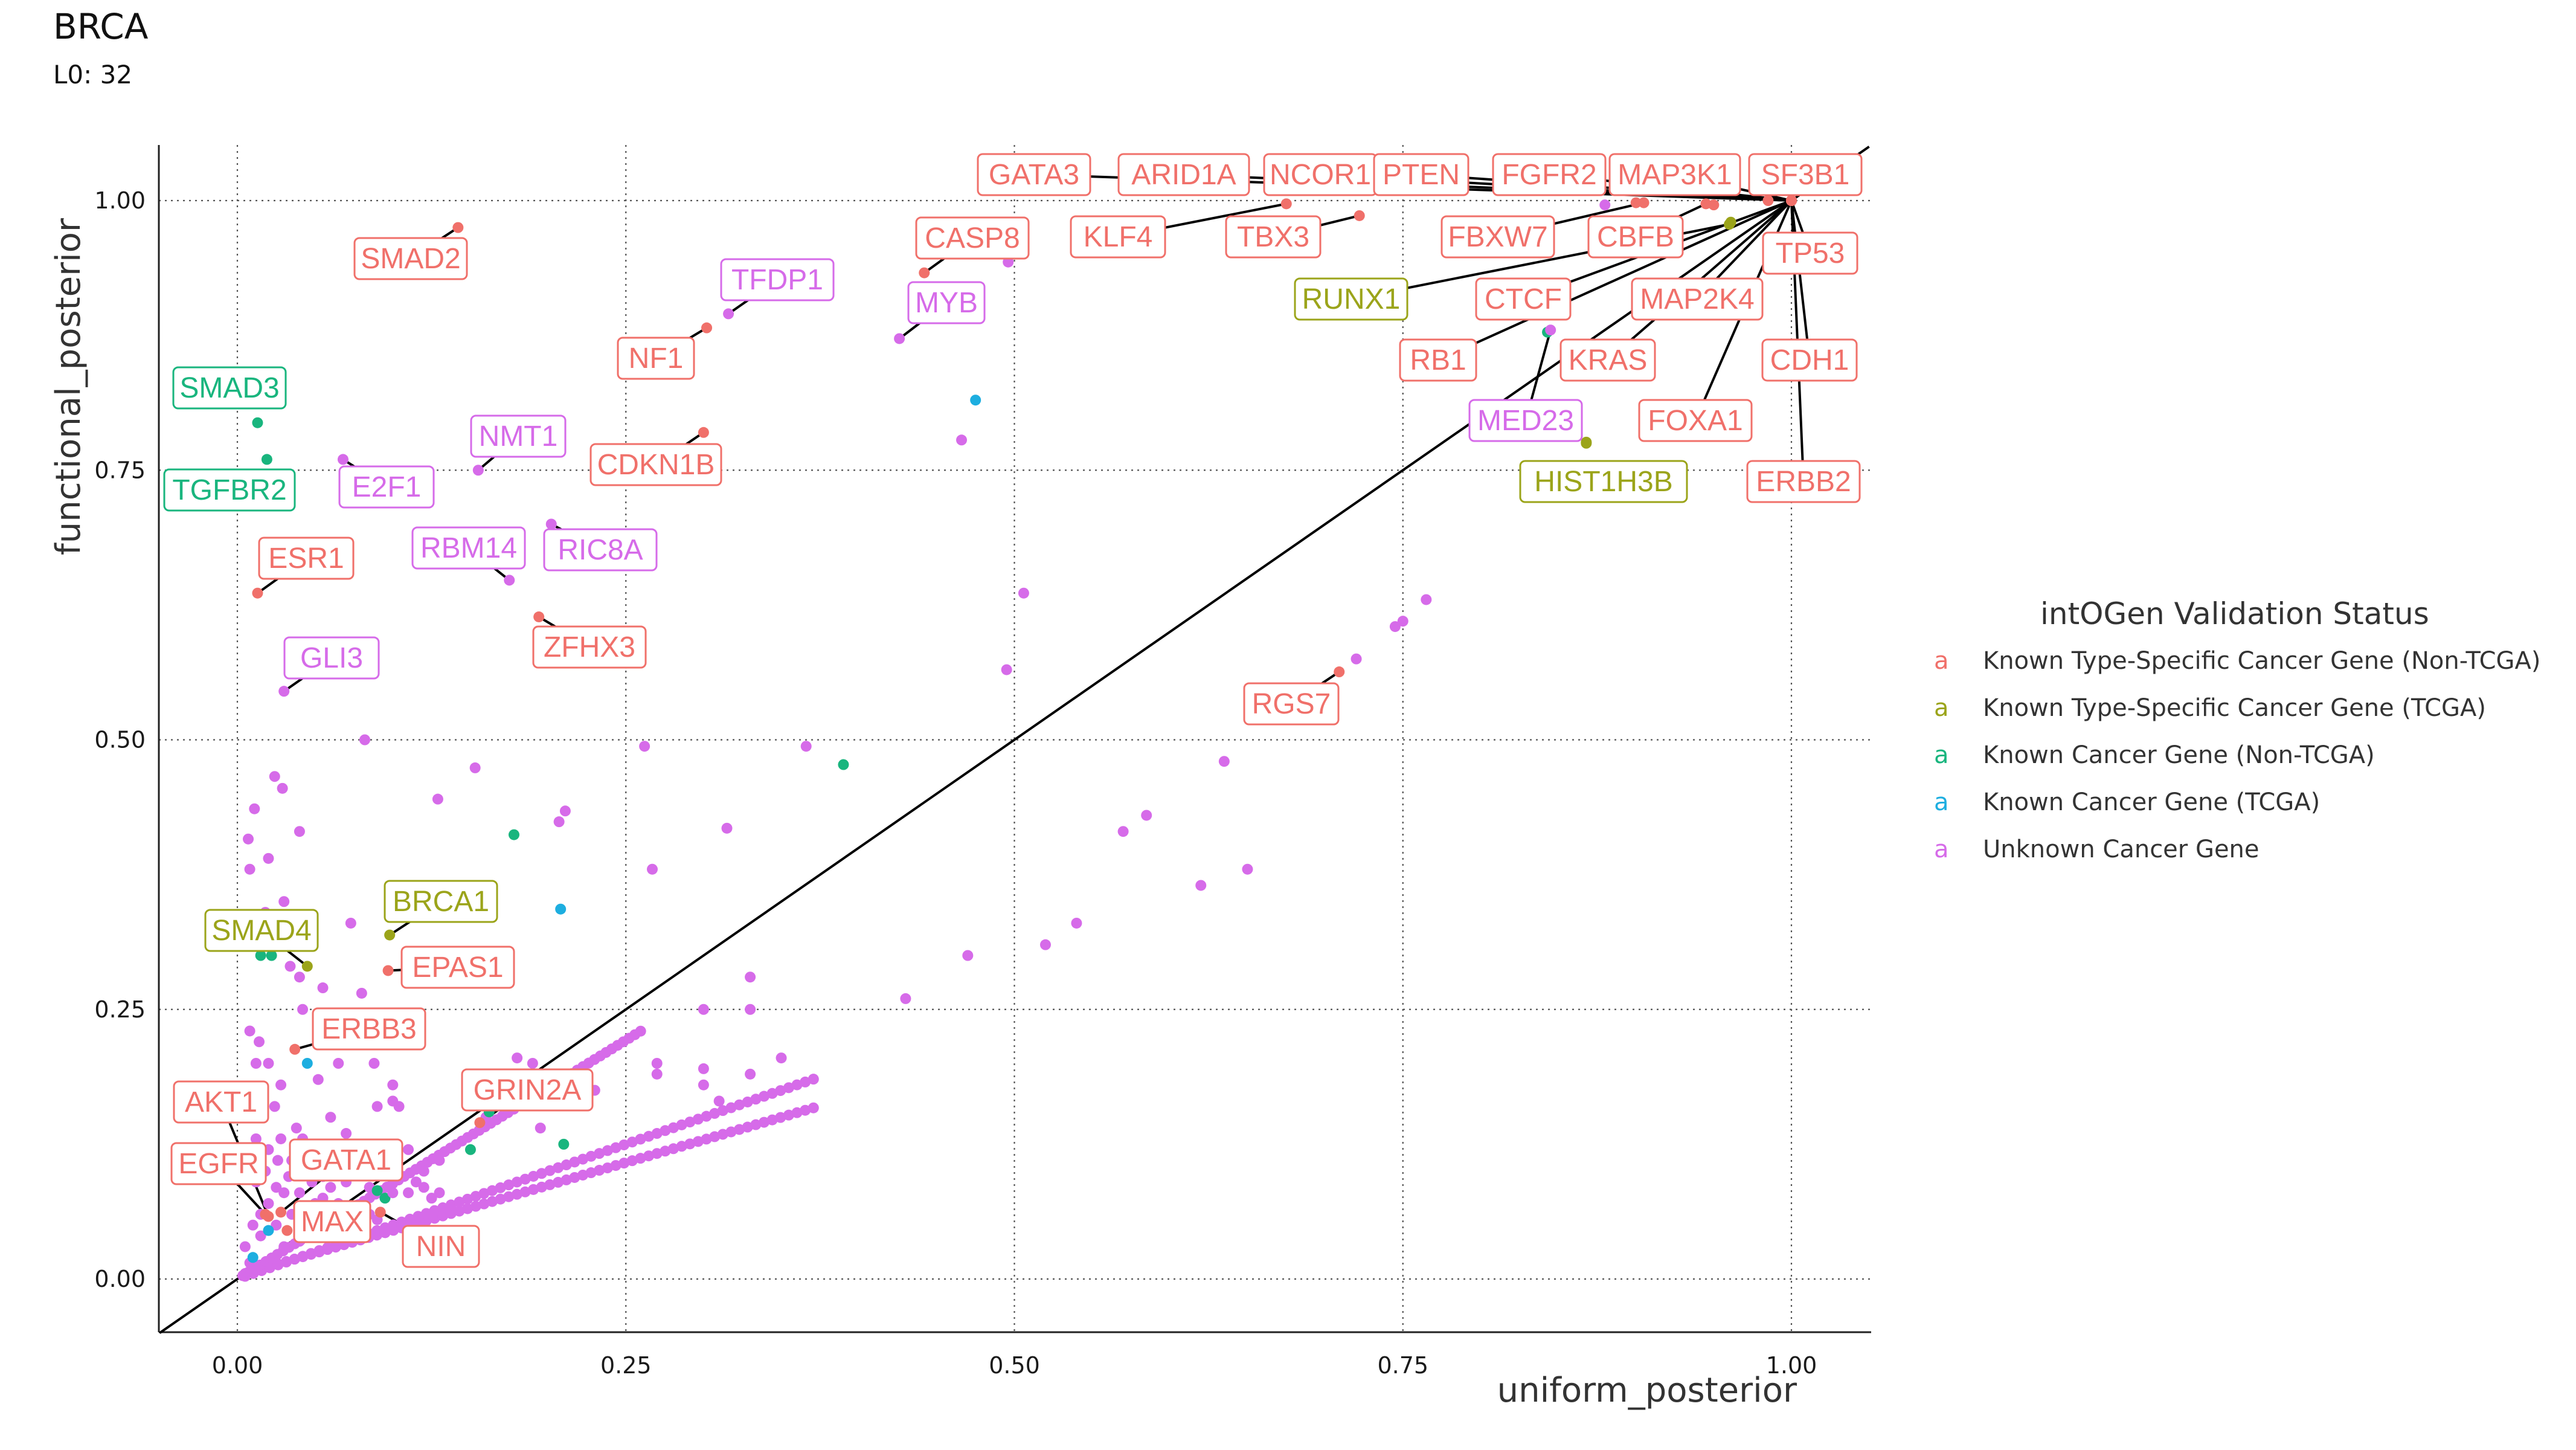  What do you see at coordinates (2121, 849) in the screenshot?
I see `legend-entry: Unknown Cancer Gene` at bounding box center [2121, 849].